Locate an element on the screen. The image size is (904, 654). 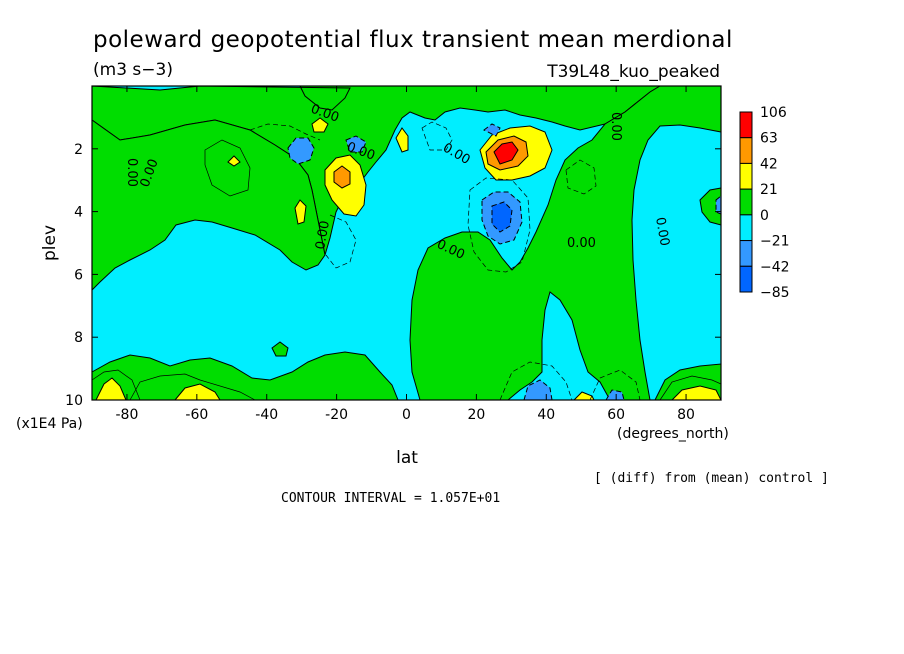
legend-label: 63 is located at coordinates (769, 139).